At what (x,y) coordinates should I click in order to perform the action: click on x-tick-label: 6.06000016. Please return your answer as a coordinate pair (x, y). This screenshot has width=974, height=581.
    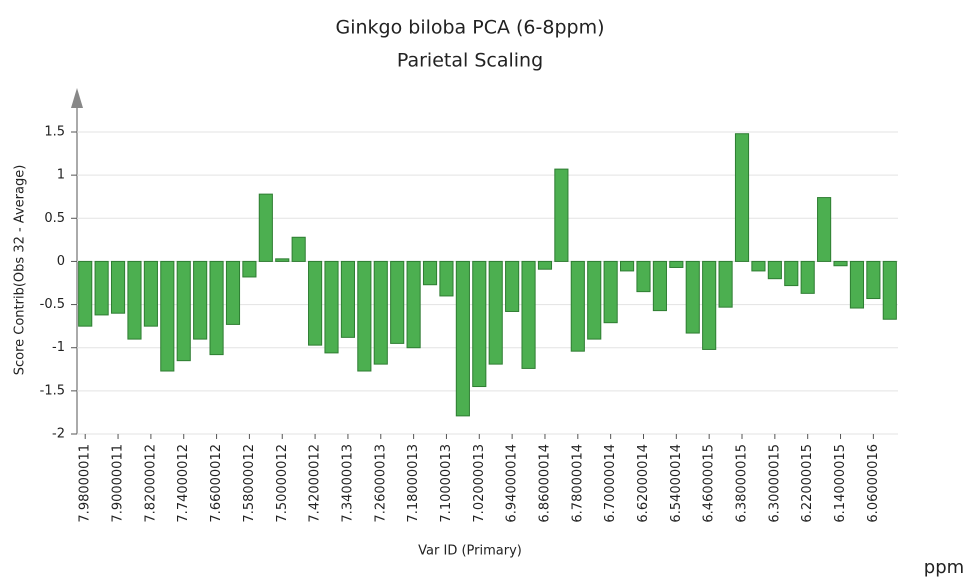
    Looking at the image, I should click on (873, 483).